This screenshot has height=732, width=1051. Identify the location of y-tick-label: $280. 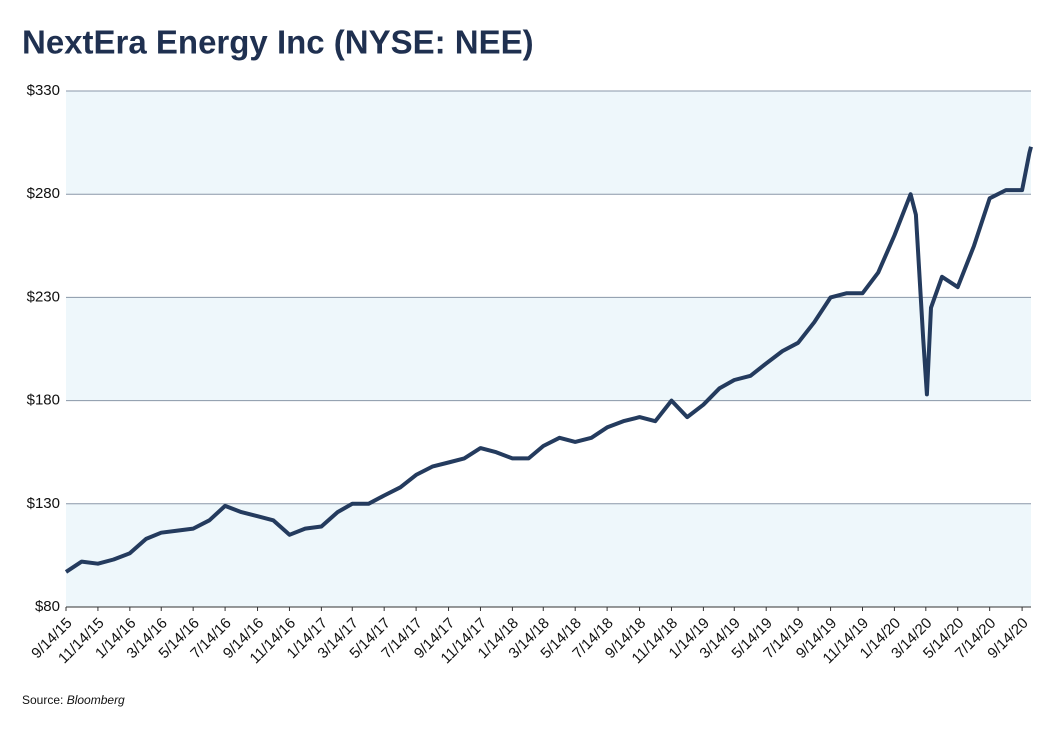
(43, 193).